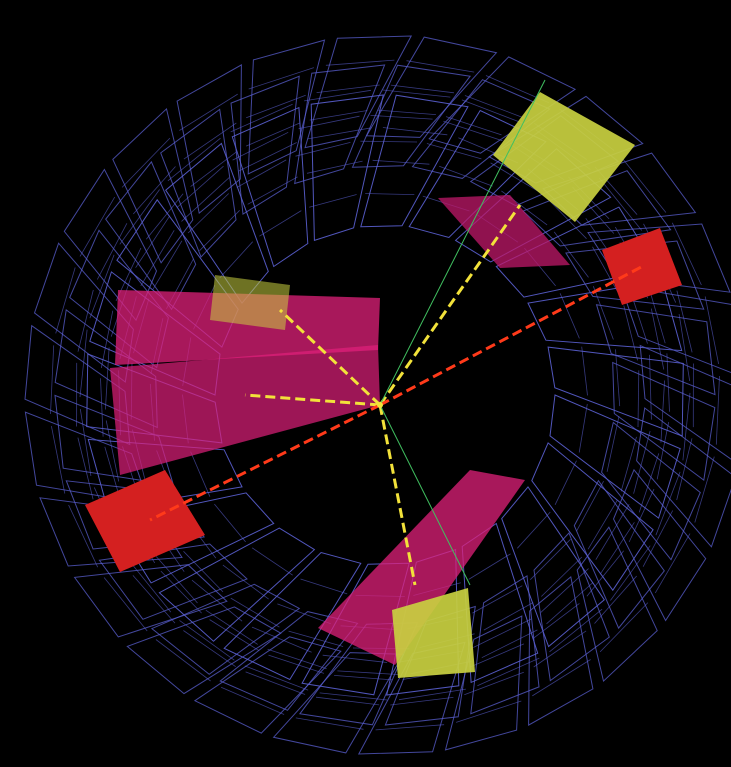 The width and height of the screenshot is (731, 767). What do you see at coordinates (397, 495) in the screenshot?
I see `track-yellow-bottom` at bounding box center [397, 495].